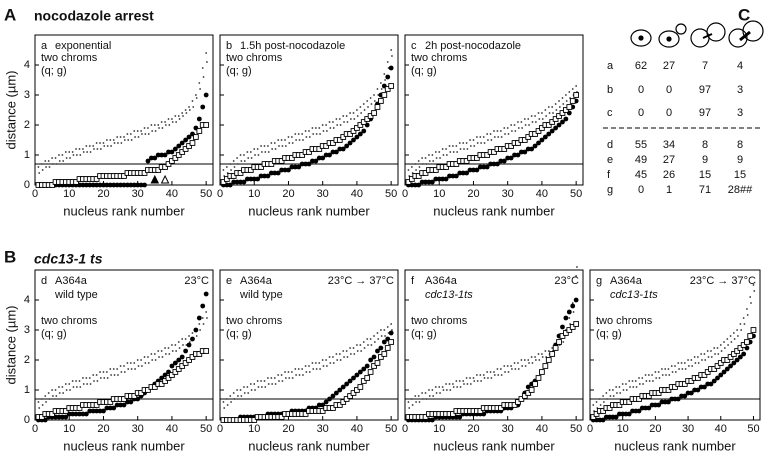 This screenshot has height=464, width=765. I want to click on y-axis-label: distance (µm), so click(10, 109).